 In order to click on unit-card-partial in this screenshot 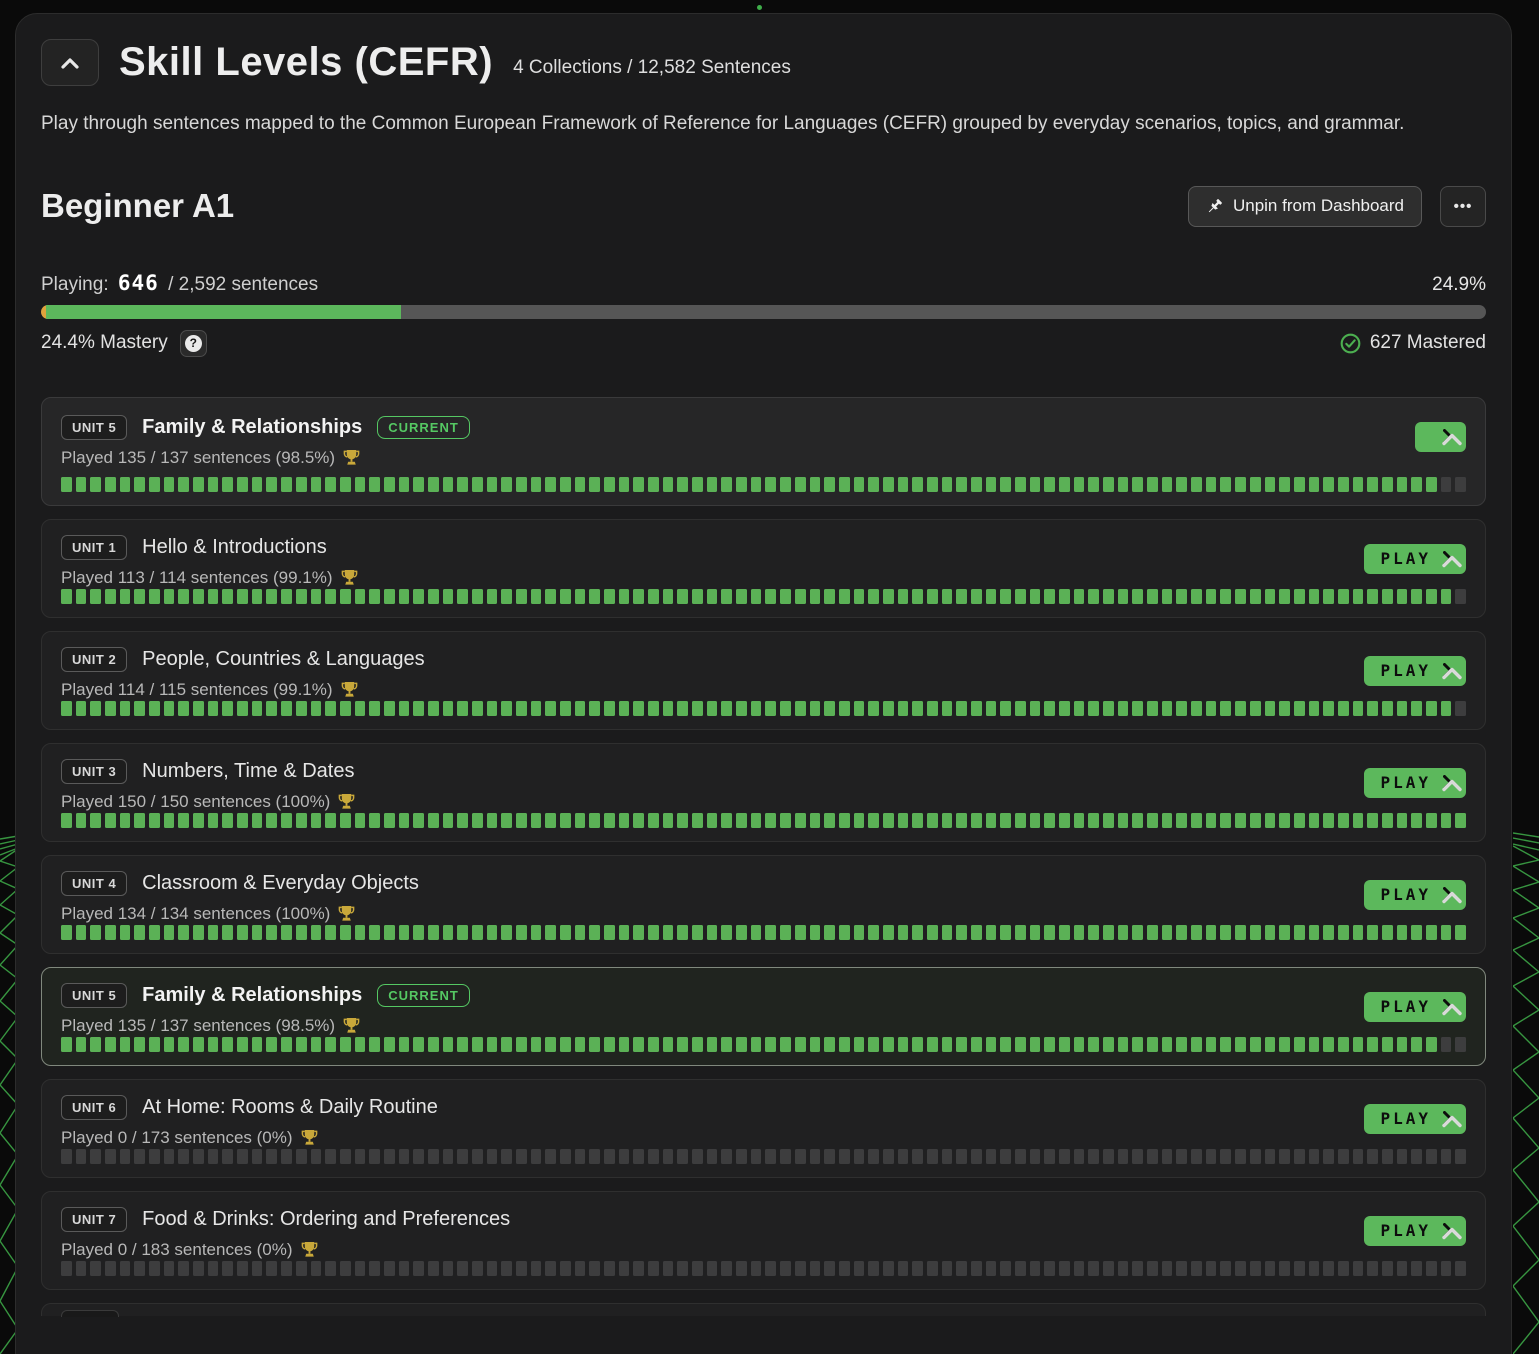, I will do `click(763, 1309)`.